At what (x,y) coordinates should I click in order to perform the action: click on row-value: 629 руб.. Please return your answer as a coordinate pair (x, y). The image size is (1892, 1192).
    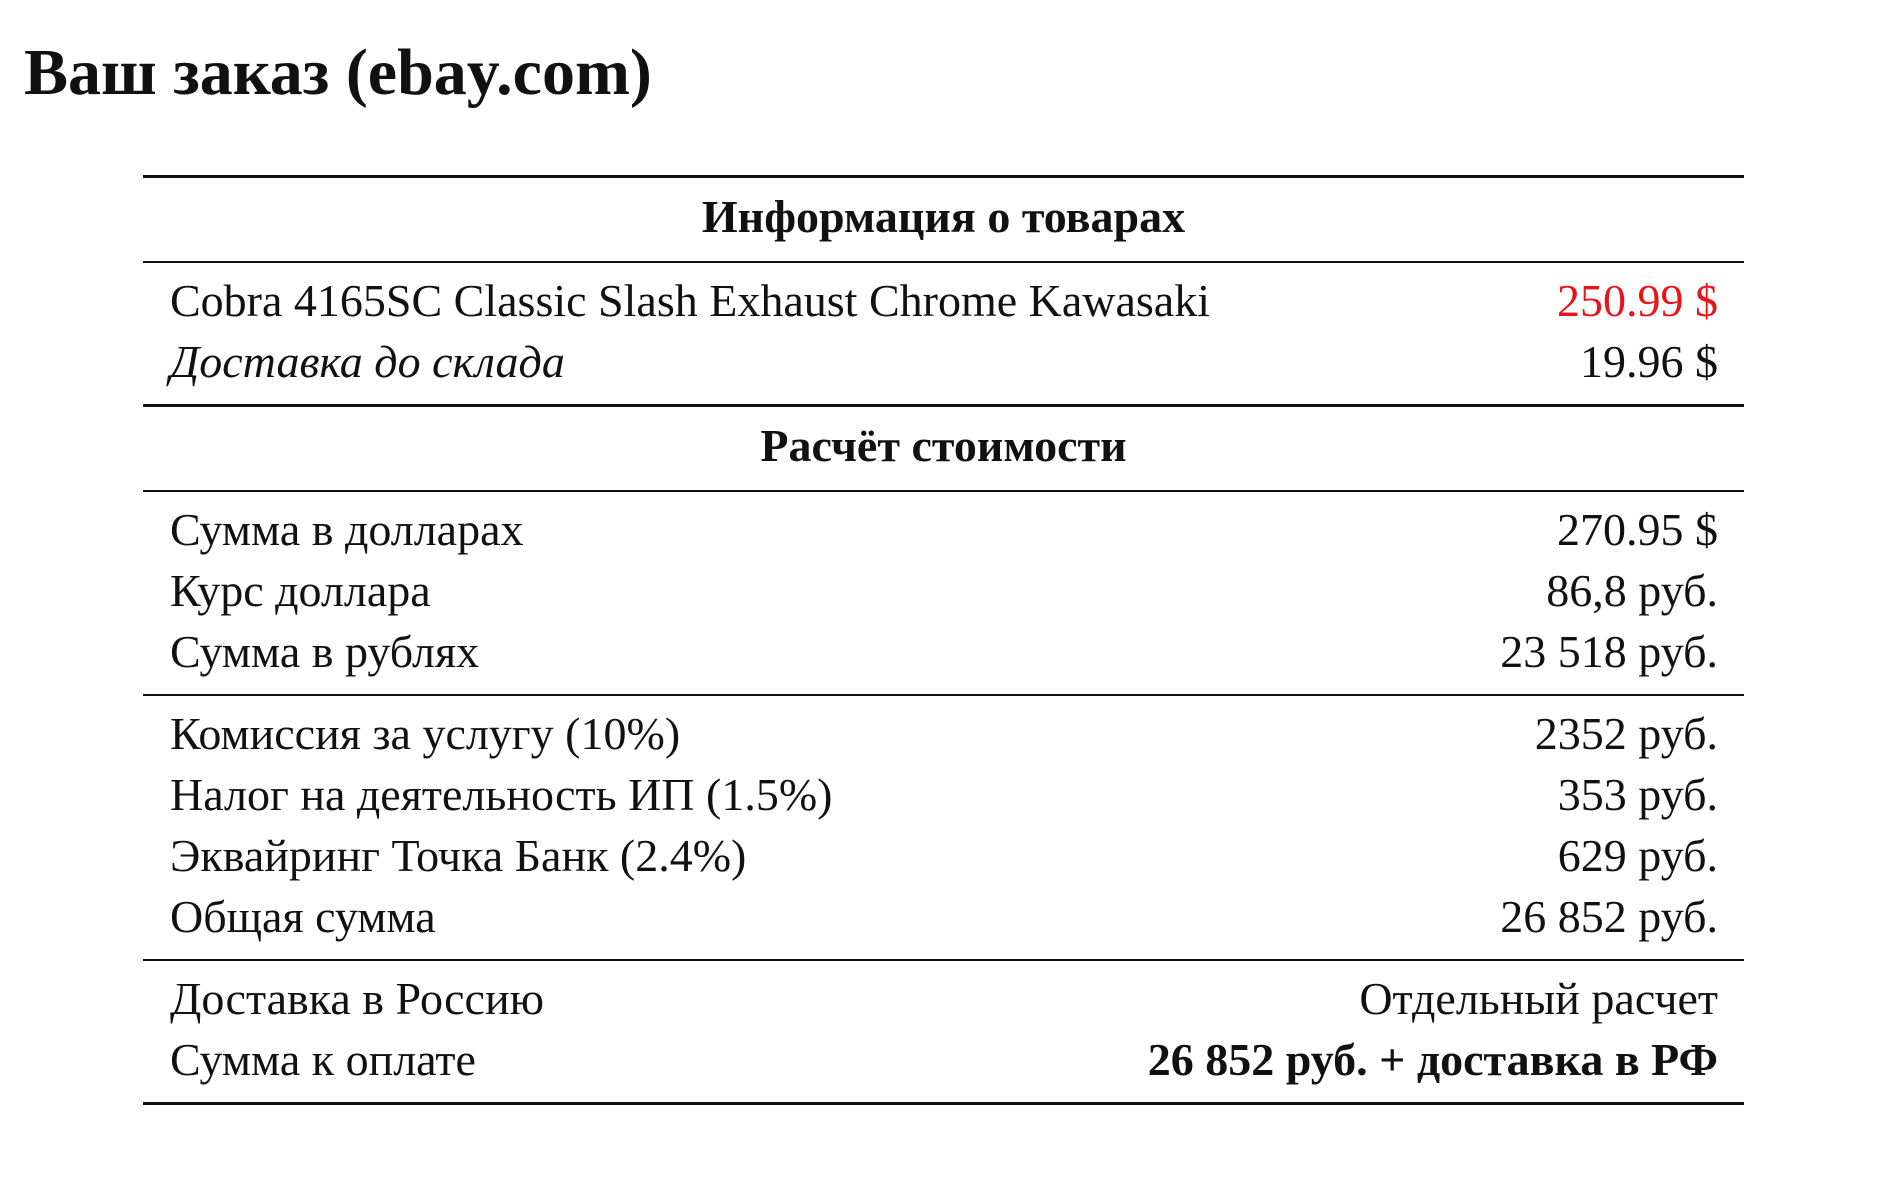
    Looking at the image, I should click on (1637, 855).